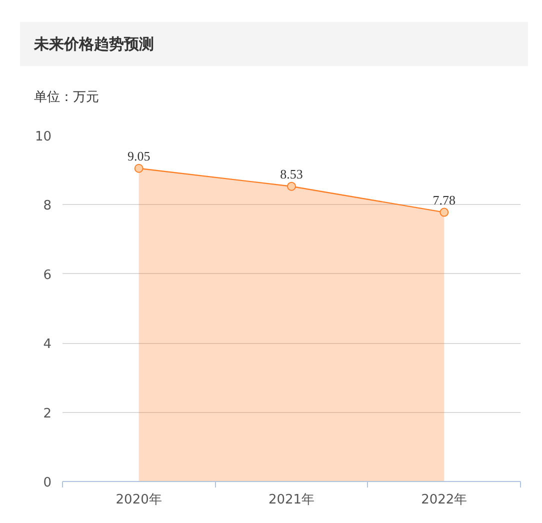 This screenshot has height=523, width=542. What do you see at coordinates (138, 156) in the screenshot?
I see `data-label: 9.05` at bounding box center [138, 156].